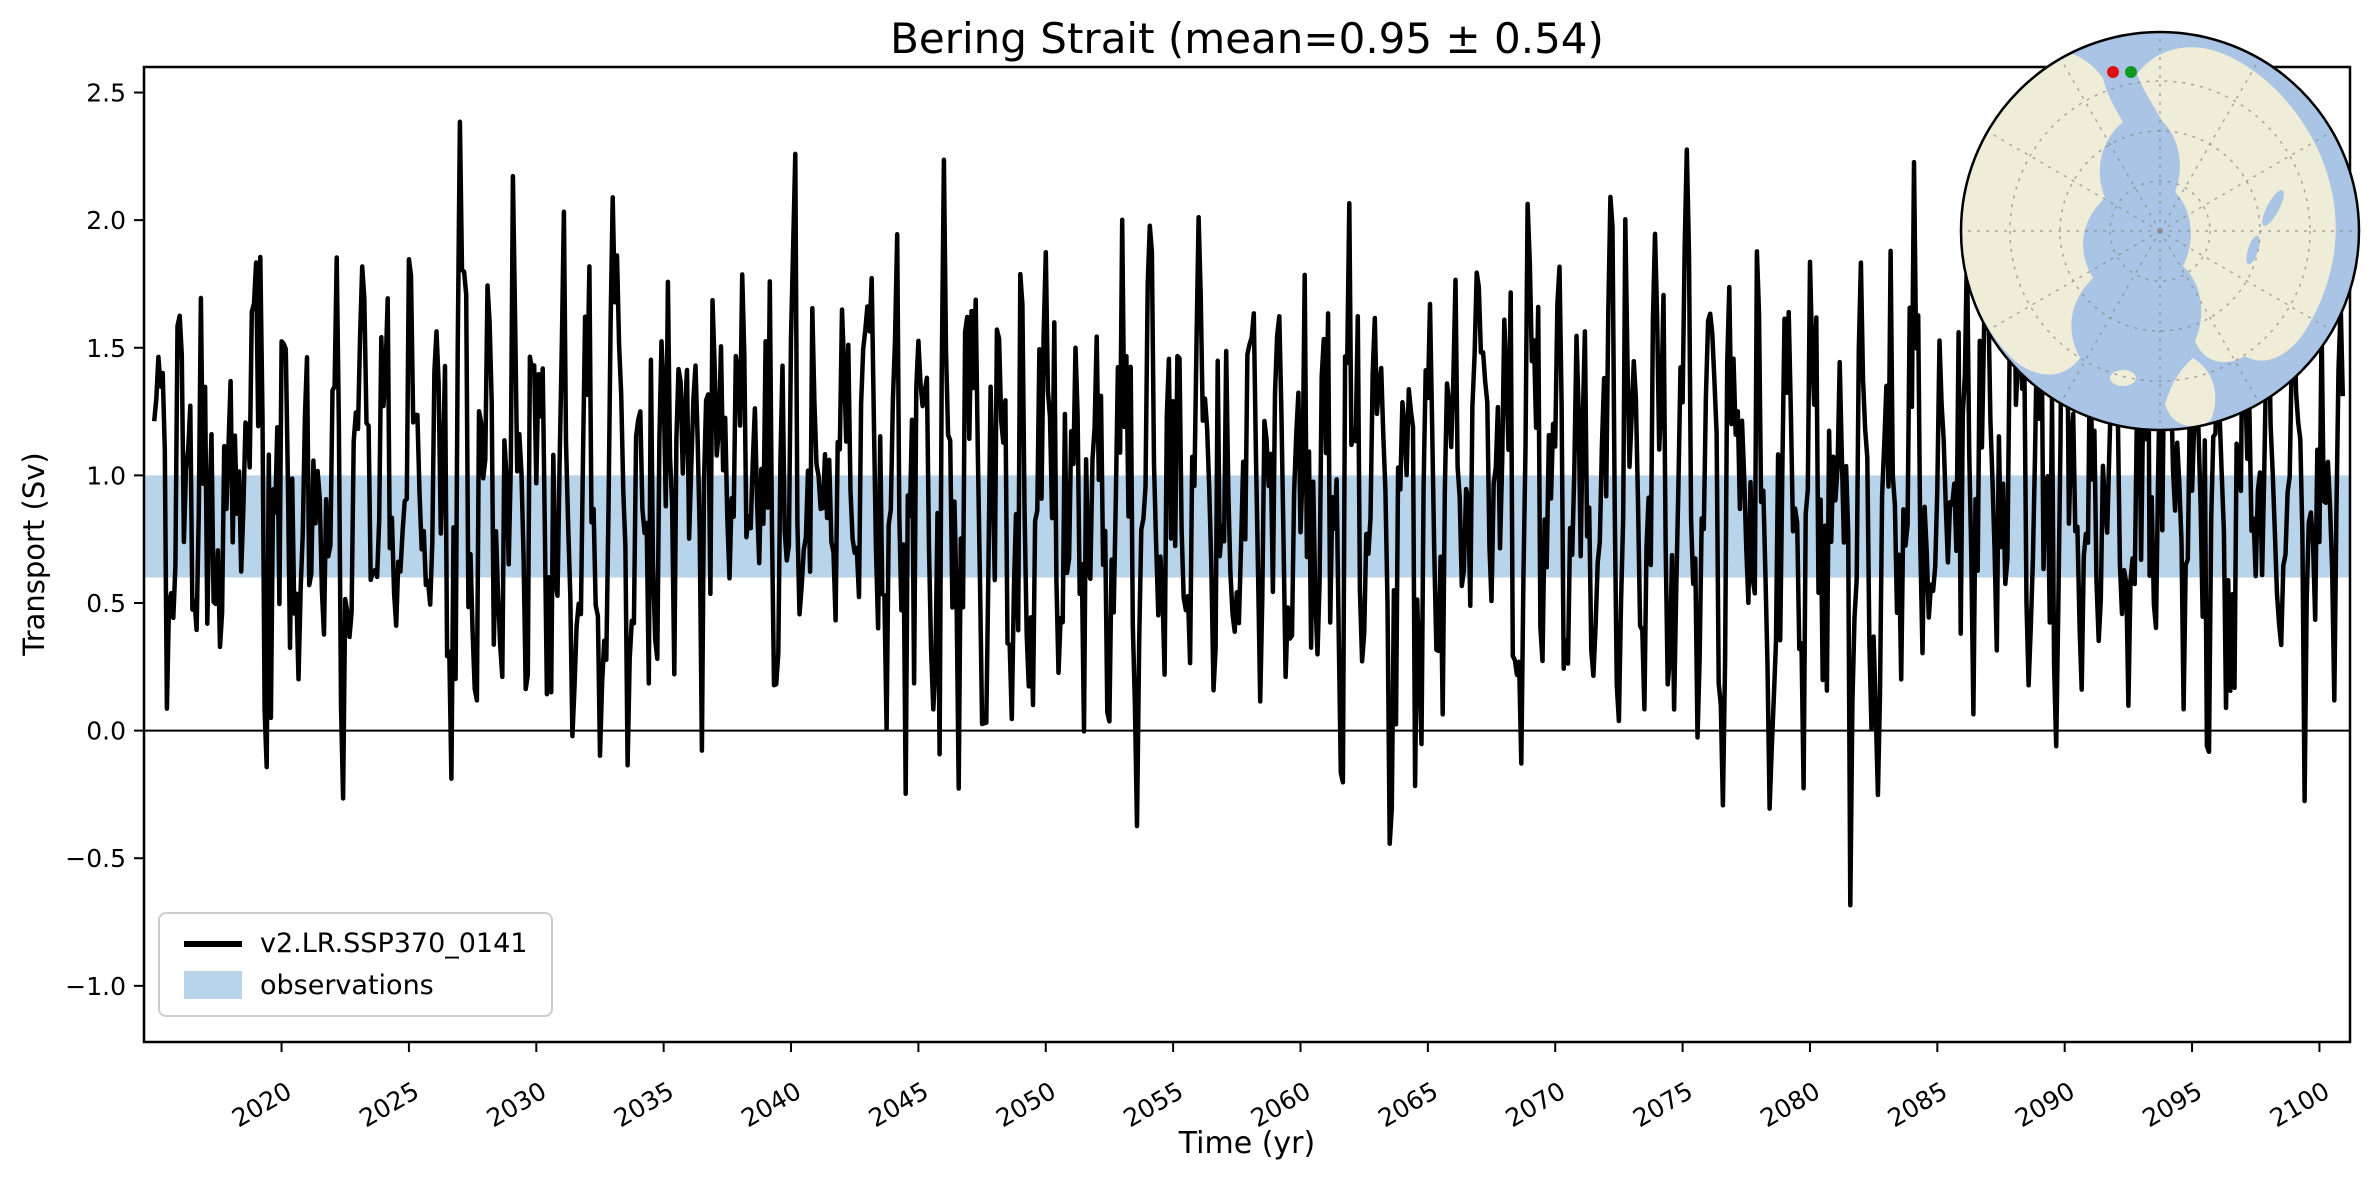 This screenshot has width=2376, height=1180. Describe the element at coordinates (1247, 1143) in the screenshot. I see `x-axis-label: Time (yr)` at that location.